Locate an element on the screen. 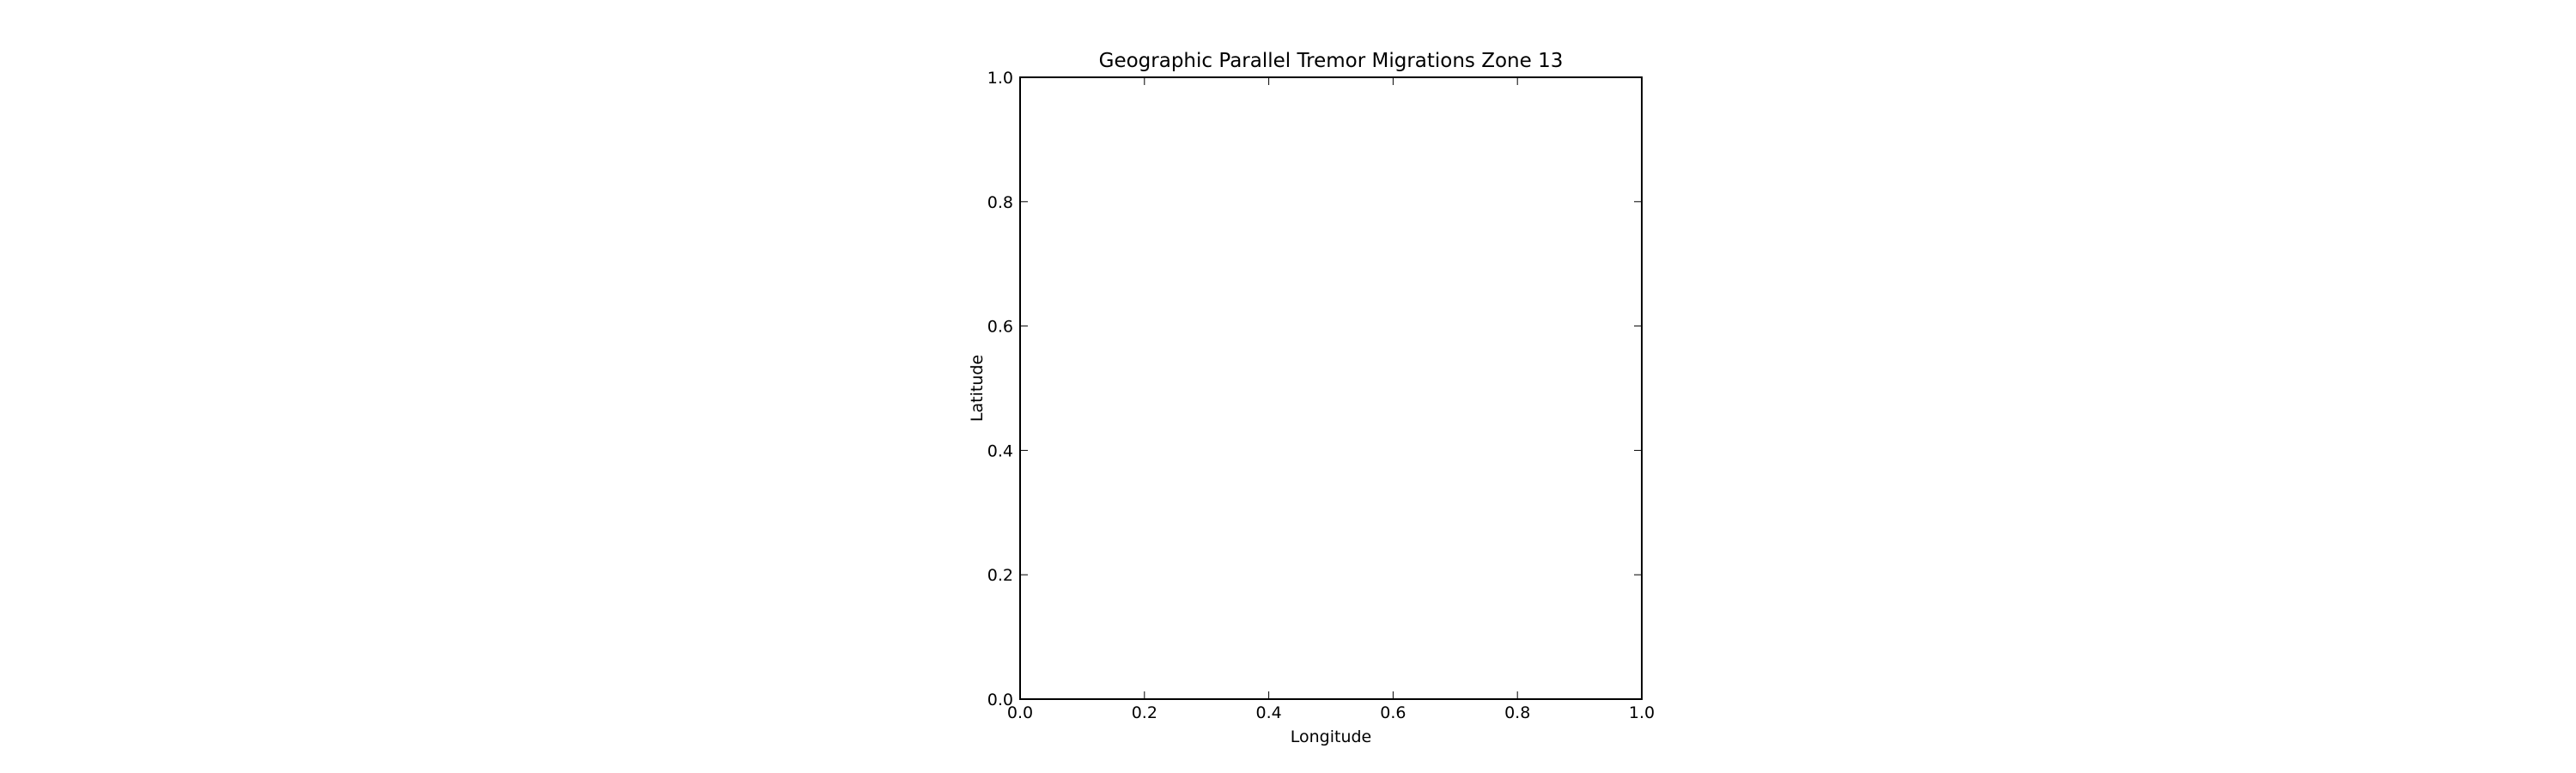 Image resolution: width=2576 pixels, height=773 pixels. y-tick-label: 0.8 is located at coordinates (1000, 202).